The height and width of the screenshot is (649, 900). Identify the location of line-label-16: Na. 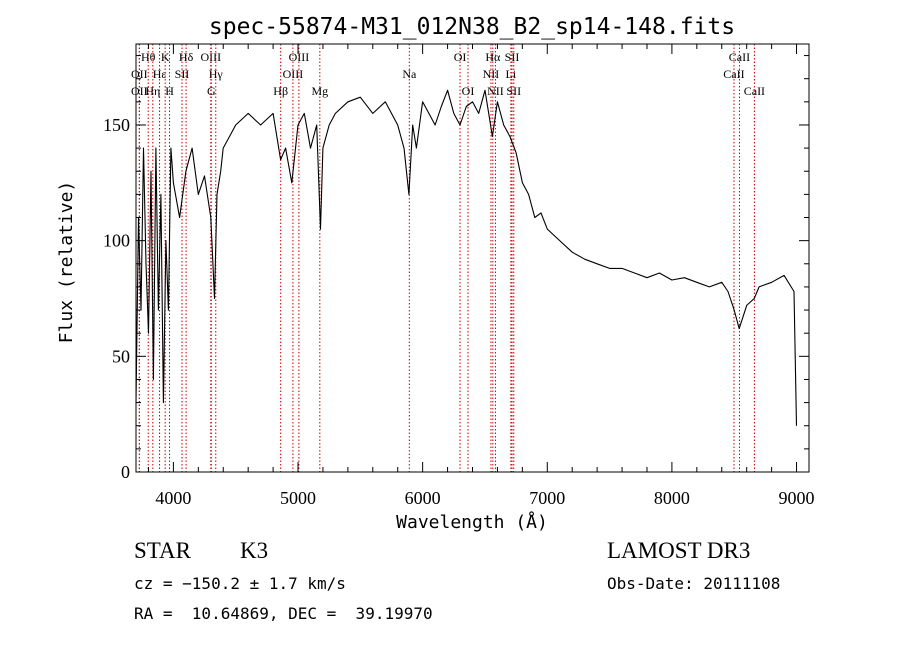
(409, 74).